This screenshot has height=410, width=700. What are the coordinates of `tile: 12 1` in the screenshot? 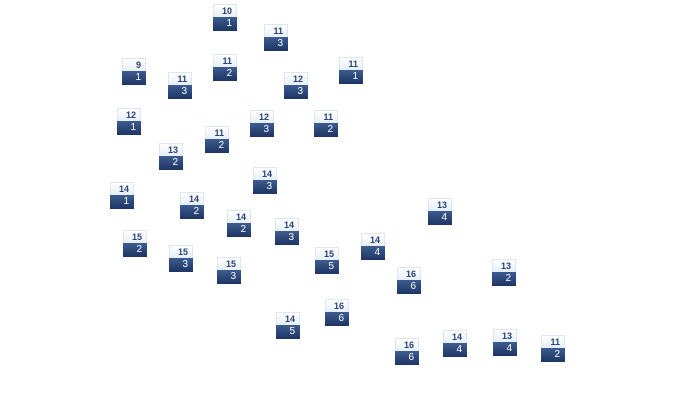 It's located at (129, 122).